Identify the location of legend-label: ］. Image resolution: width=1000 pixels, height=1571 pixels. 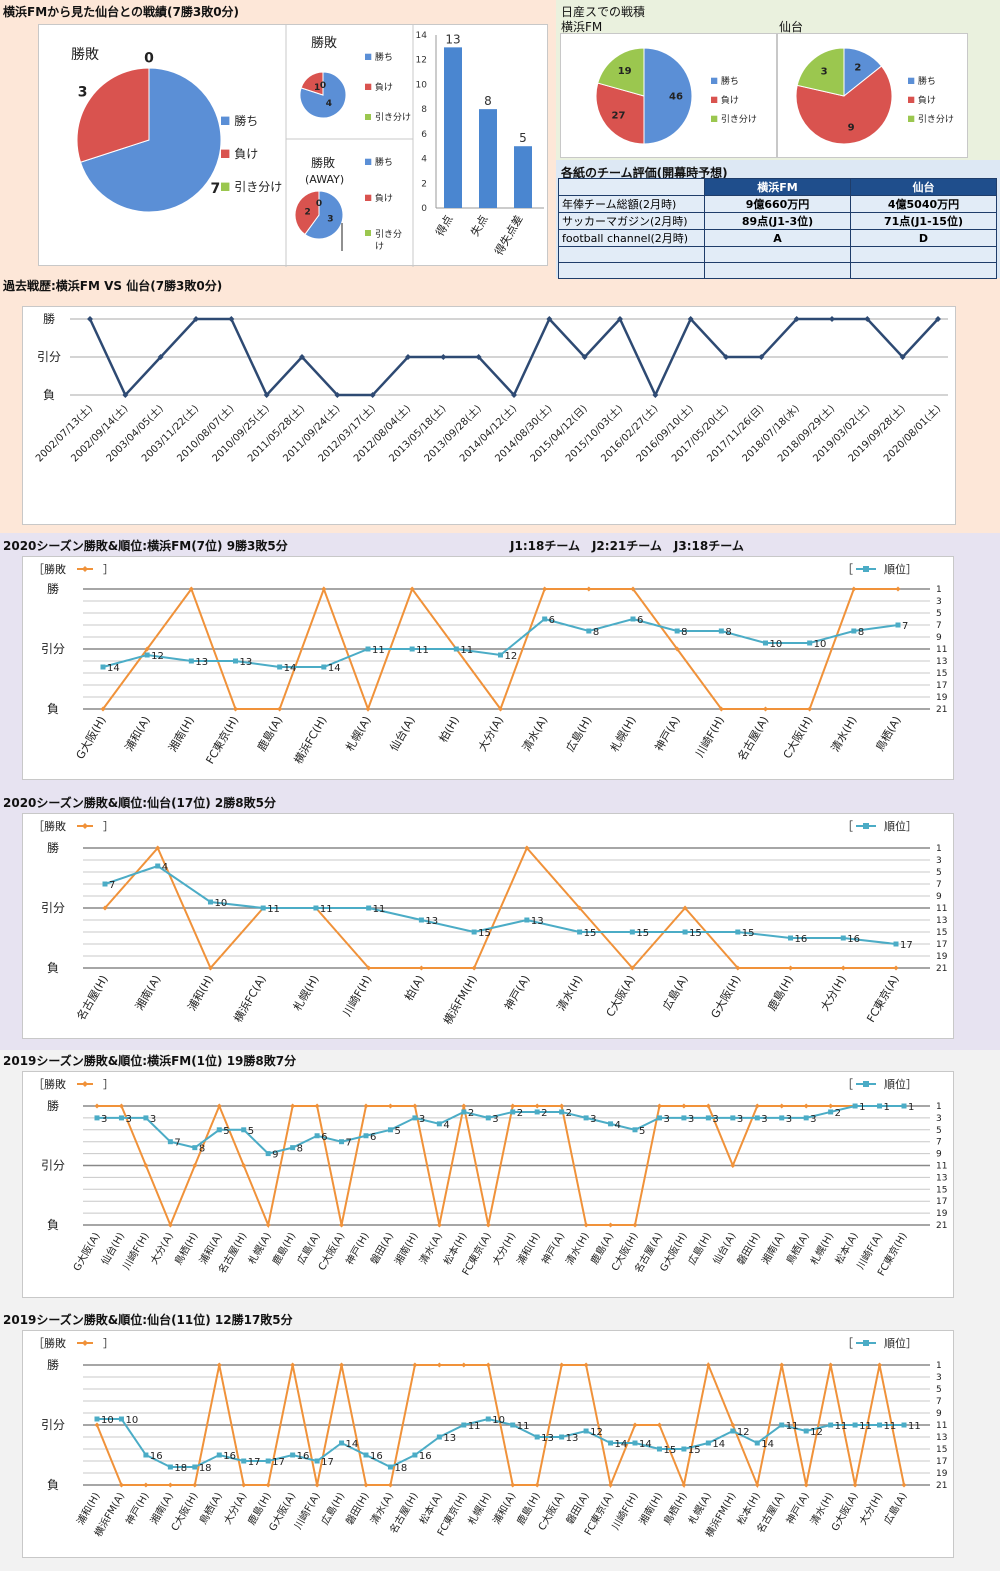
(108, 1343).